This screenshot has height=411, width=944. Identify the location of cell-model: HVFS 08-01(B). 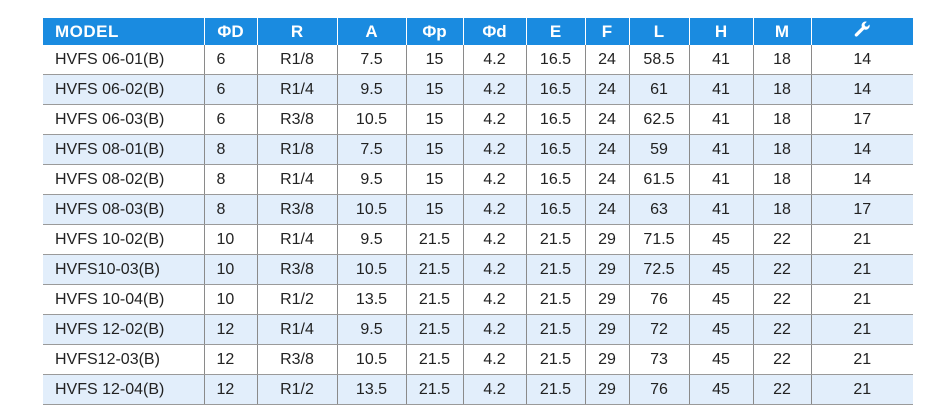
(124, 149).